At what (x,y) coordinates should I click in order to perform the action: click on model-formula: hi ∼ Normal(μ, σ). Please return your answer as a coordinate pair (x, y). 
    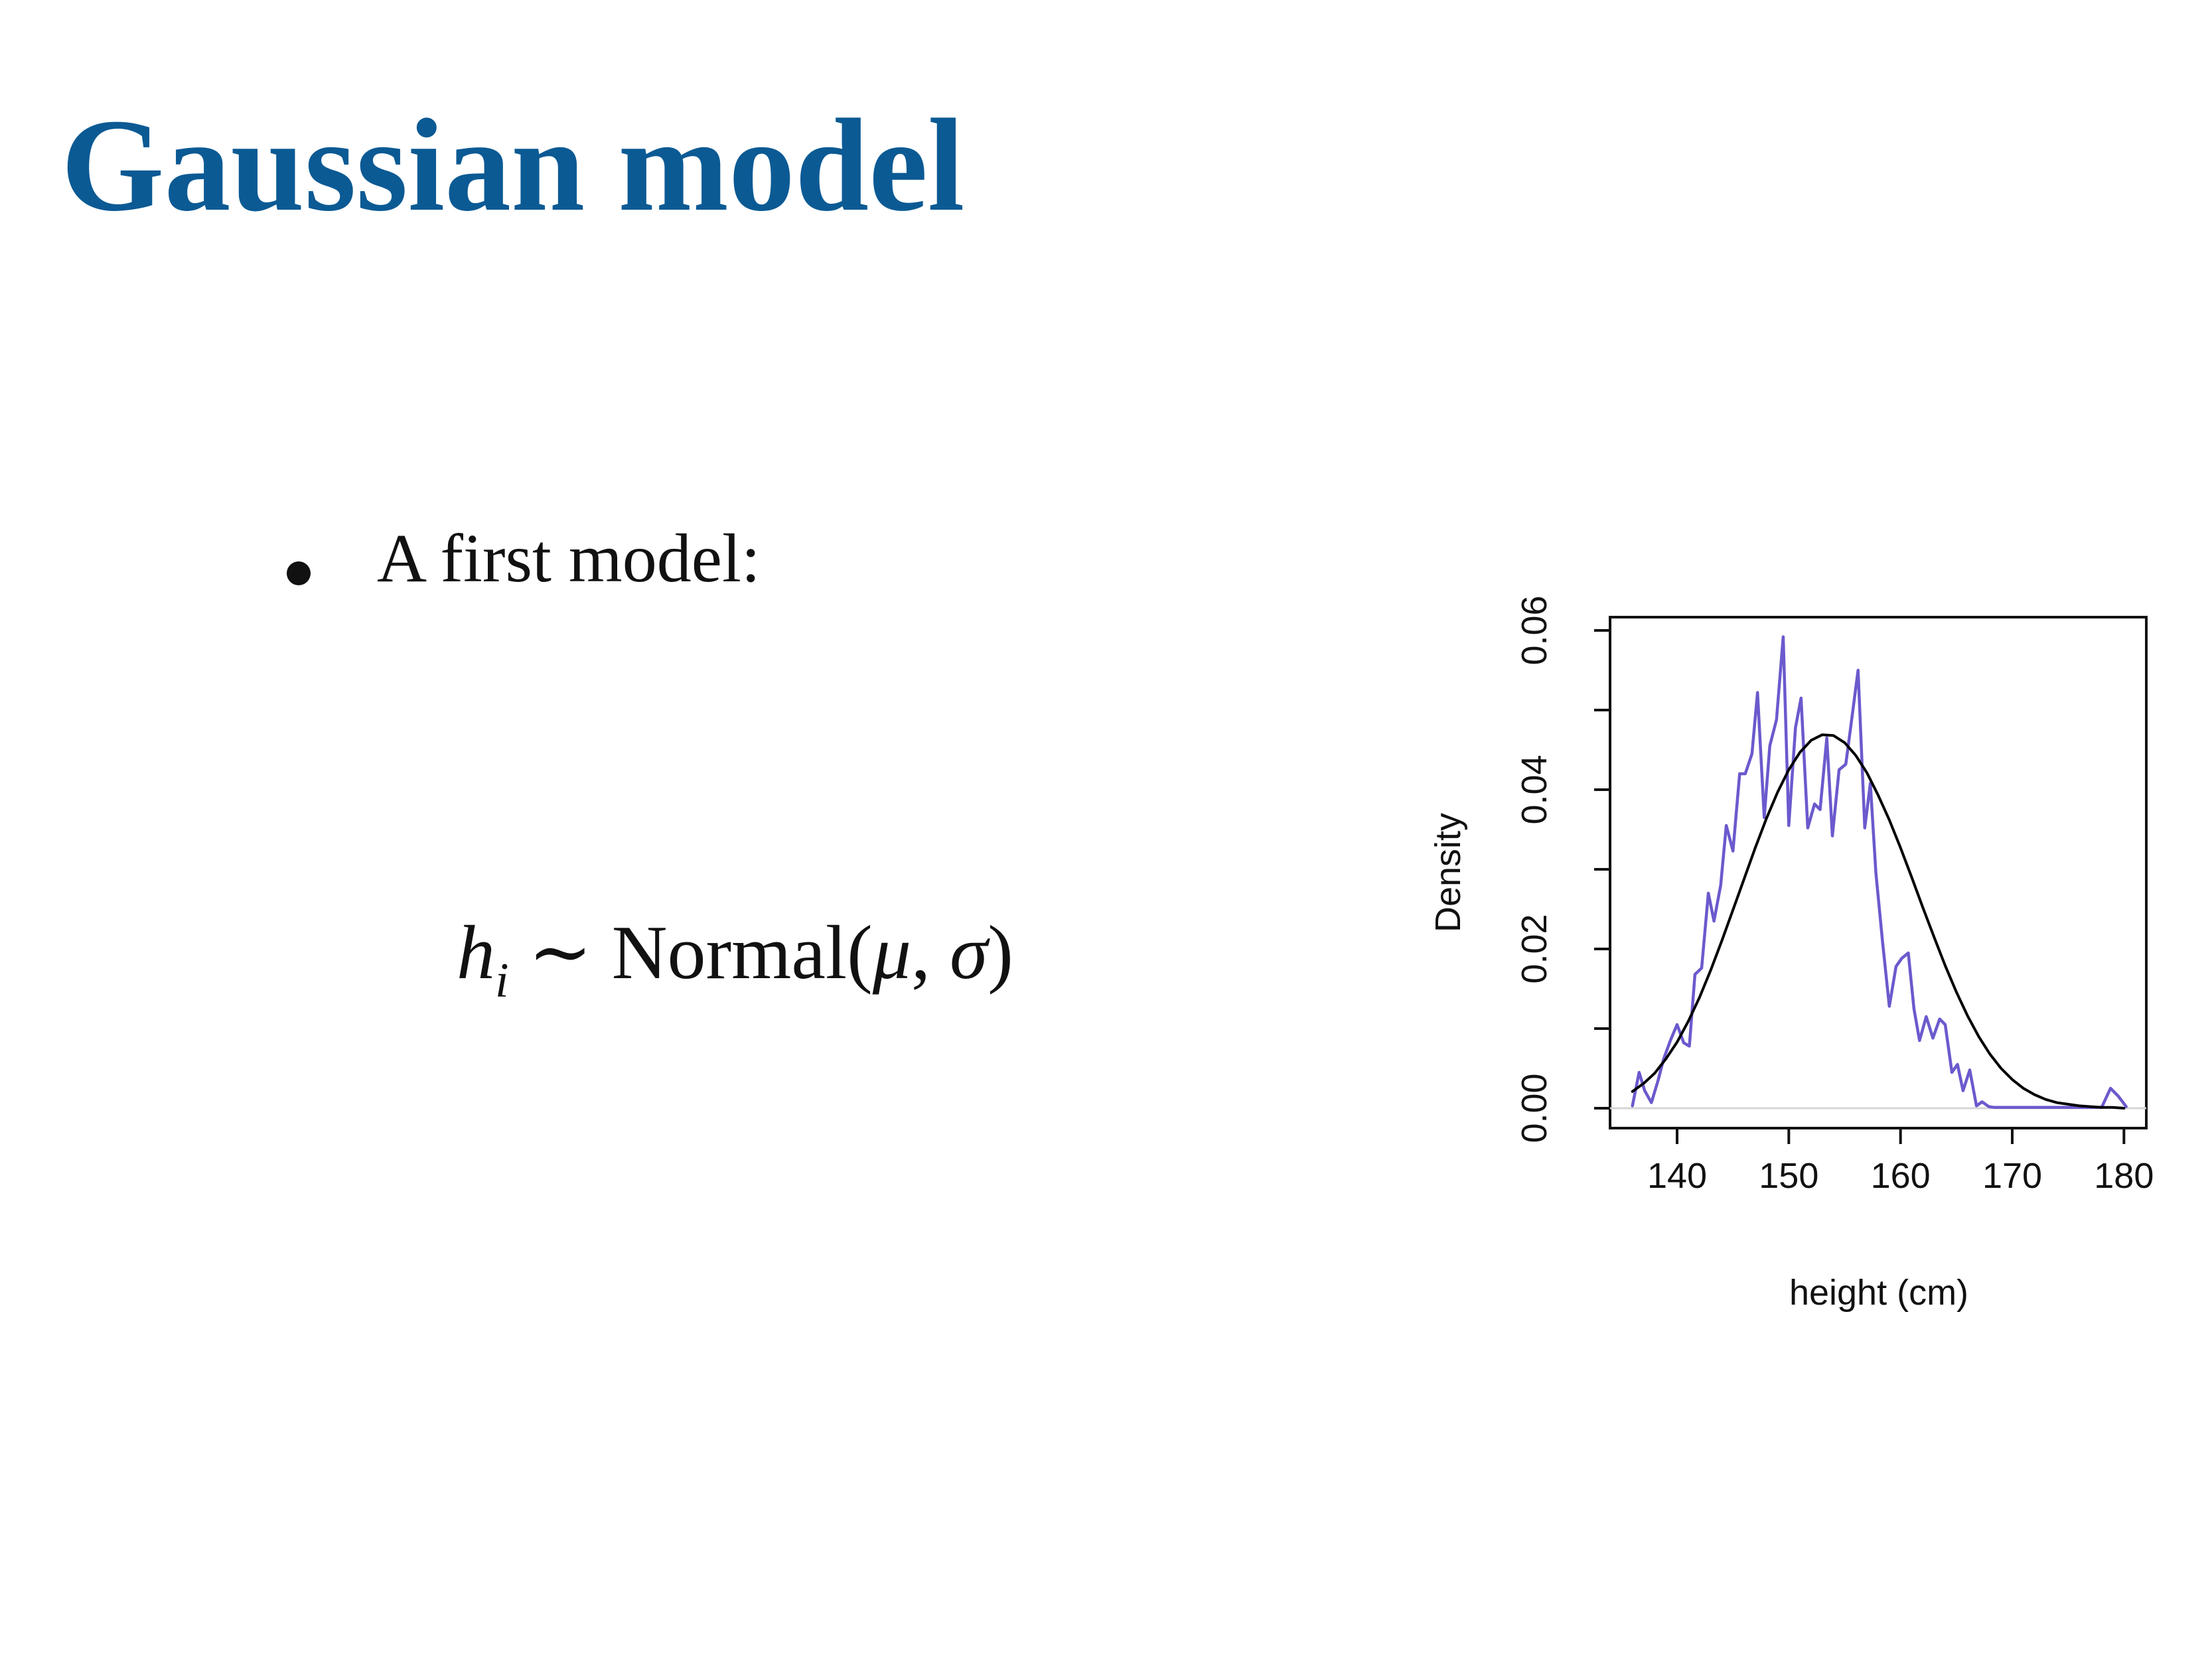
    Looking at the image, I should click on (735, 959).